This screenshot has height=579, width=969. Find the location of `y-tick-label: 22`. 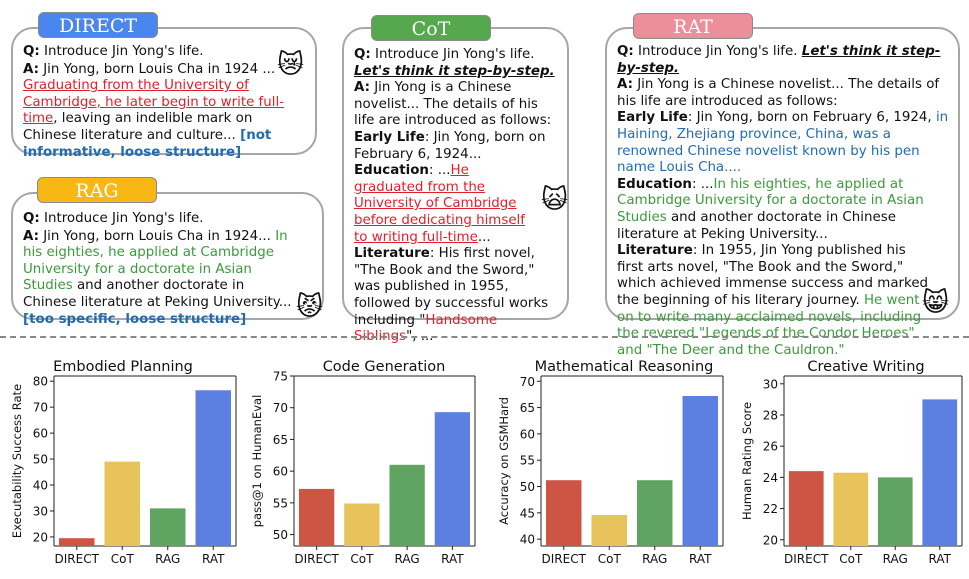

y-tick-label: 22 is located at coordinates (770, 509).